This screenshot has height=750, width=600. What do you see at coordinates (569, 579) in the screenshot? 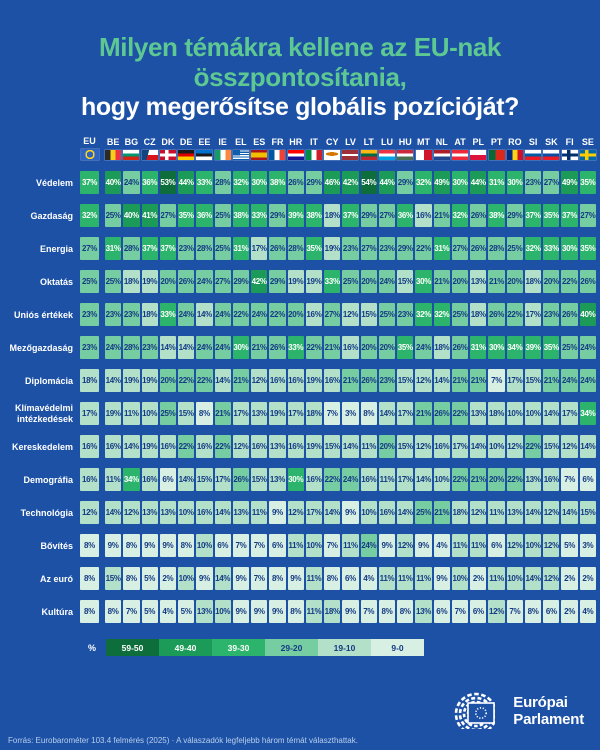
I see `heatmap-cell: 2%` at bounding box center [569, 579].